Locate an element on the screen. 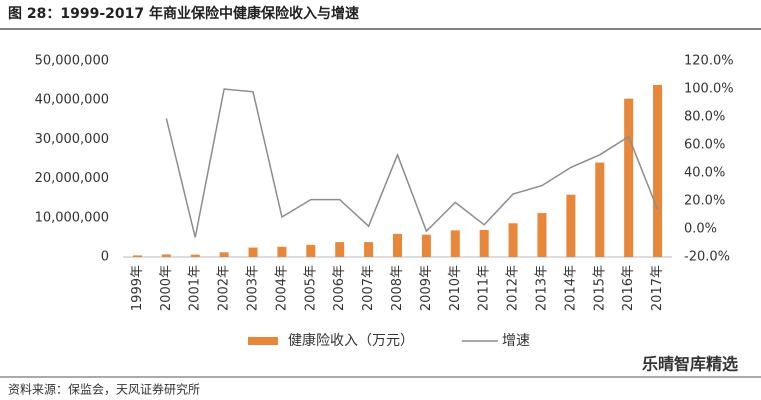 The height and width of the screenshot is (400, 761). y-tick-label: 20,000,000 is located at coordinates (72, 178).